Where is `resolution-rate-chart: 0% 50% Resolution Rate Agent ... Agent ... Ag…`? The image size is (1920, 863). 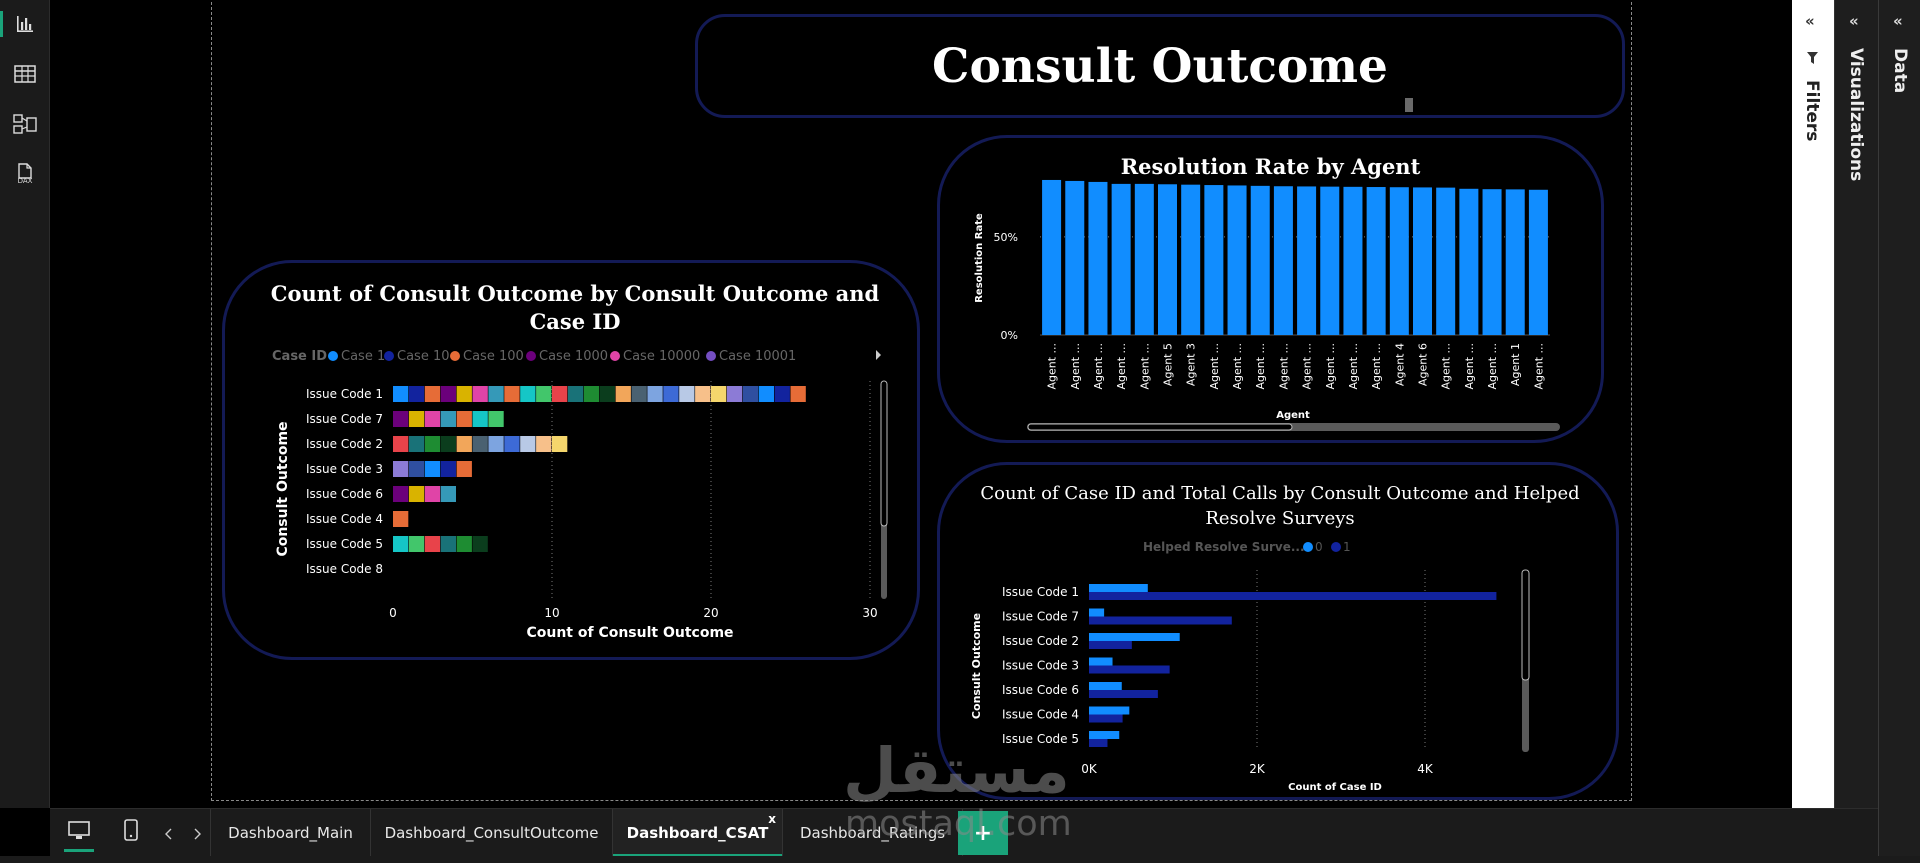 resolution-rate-chart: 0% 50% Resolution Rate Agent ... Agent ... Ag… is located at coordinates (1270, 288).